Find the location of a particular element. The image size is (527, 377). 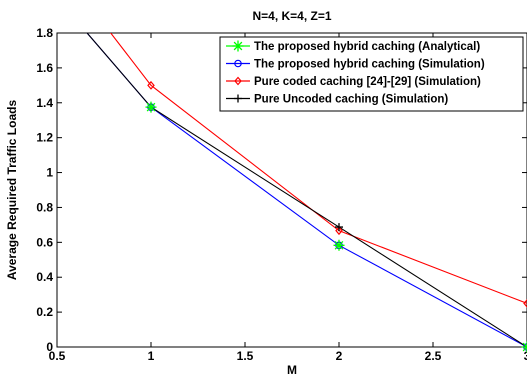

x-tick-label: 1.5 is located at coordinates (245, 356).